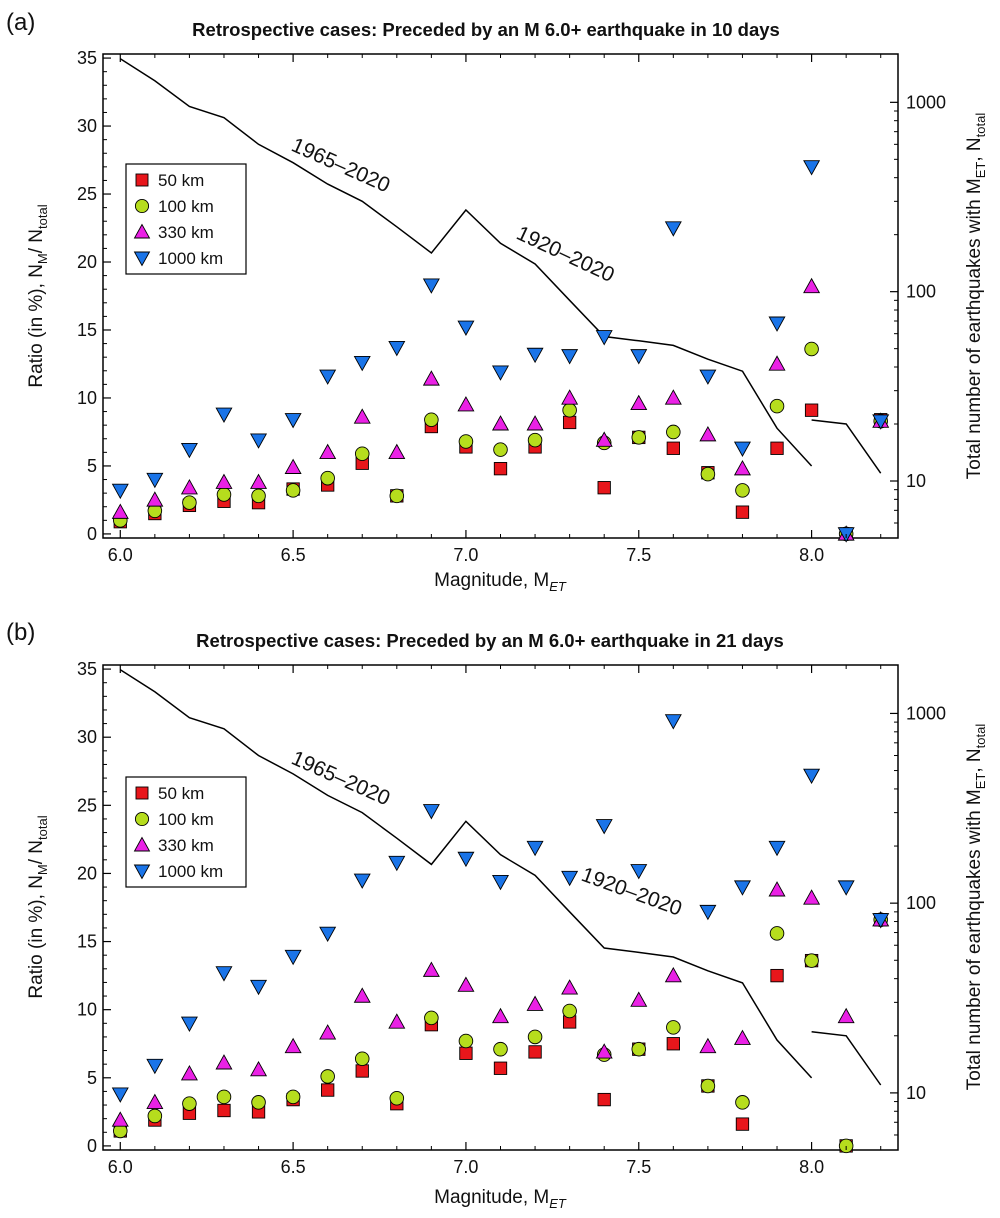 This screenshot has height=1218, width=1000. What do you see at coordinates (190, 258) in the screenshot?
I see `panel-a-legend-label-1000km: 1000 km` at bounding box center [190, 258].